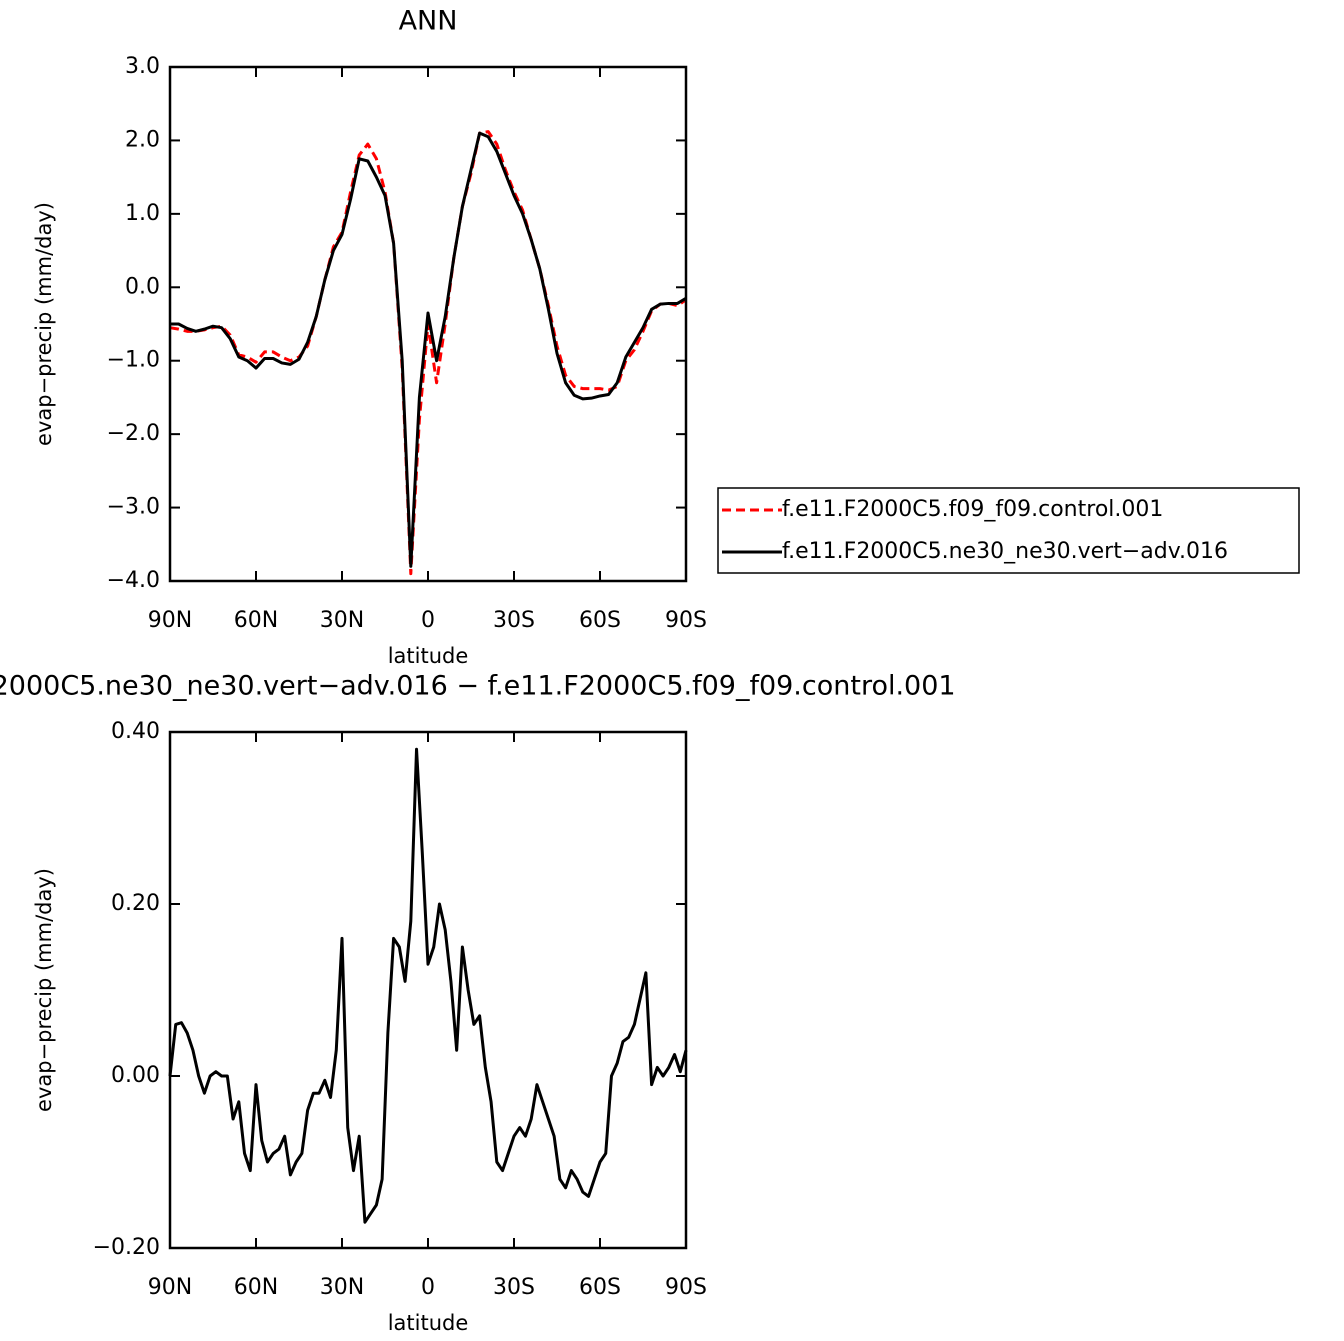 This screenshot has height=1341, width=1344. What do you see at coordinates (133, 360) in the screenshot?
I see `y-tick-label: −1.0` at bounding box center [133, 360].